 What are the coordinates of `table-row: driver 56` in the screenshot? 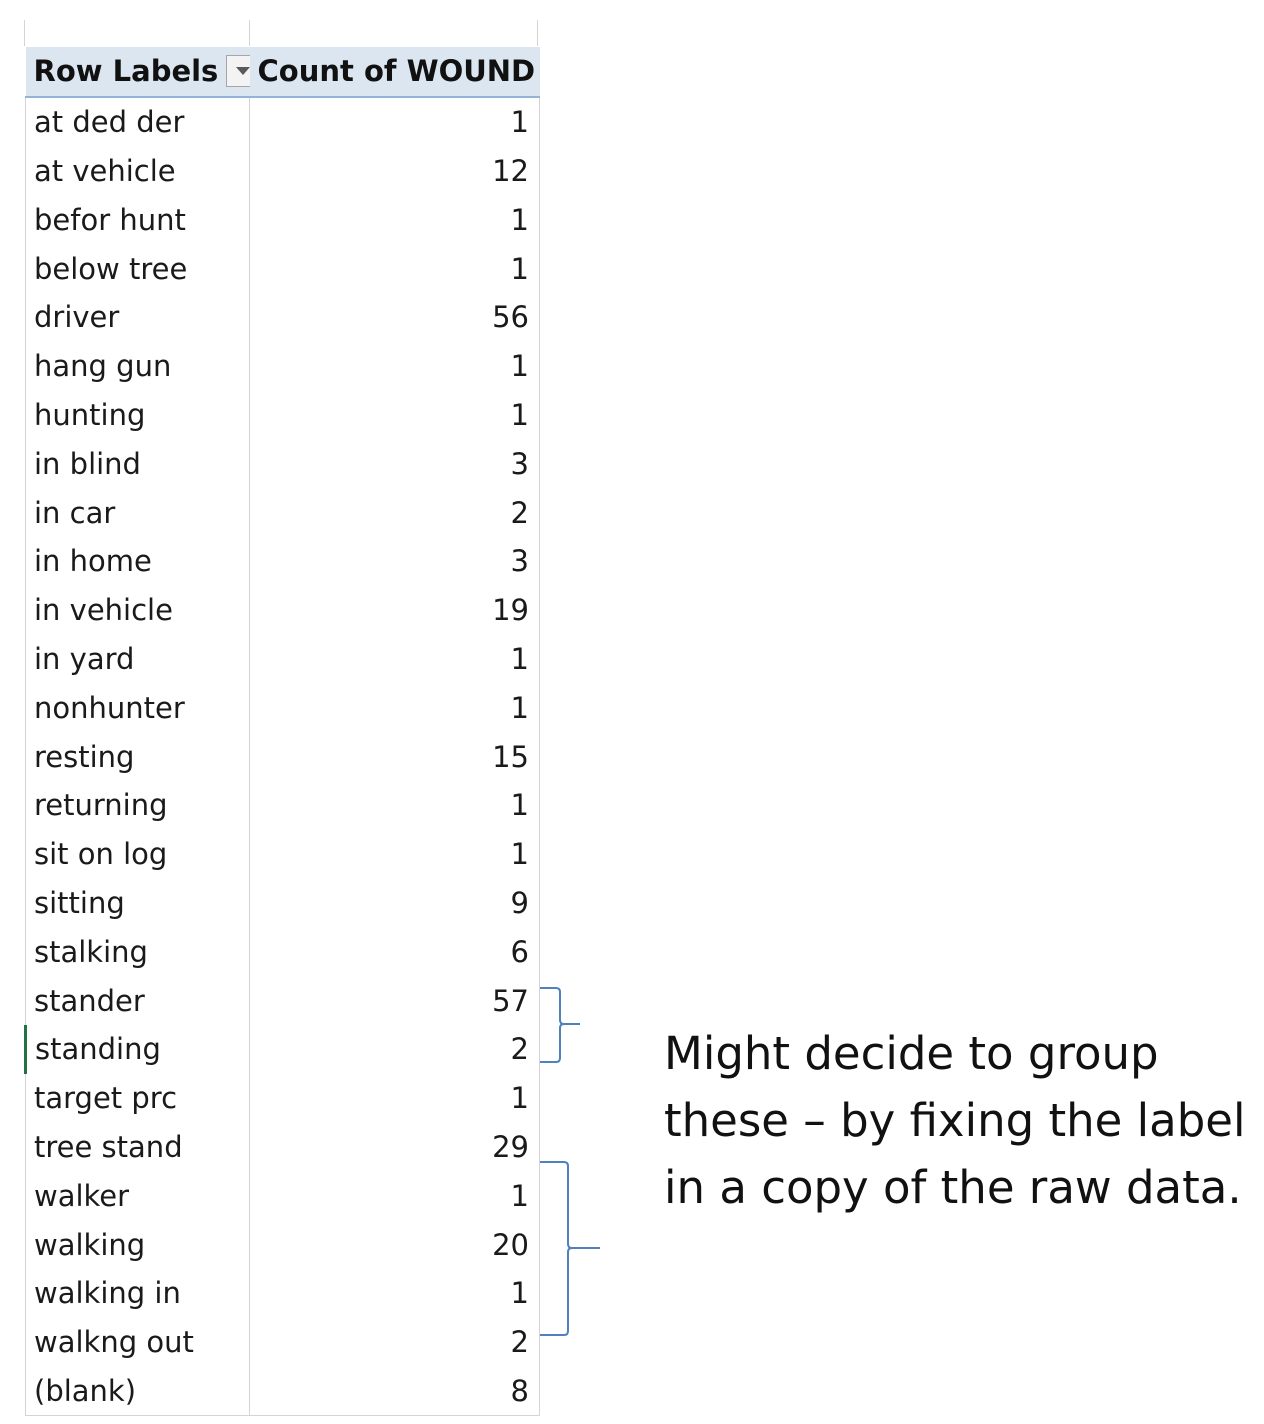 It's located at (282, 317).